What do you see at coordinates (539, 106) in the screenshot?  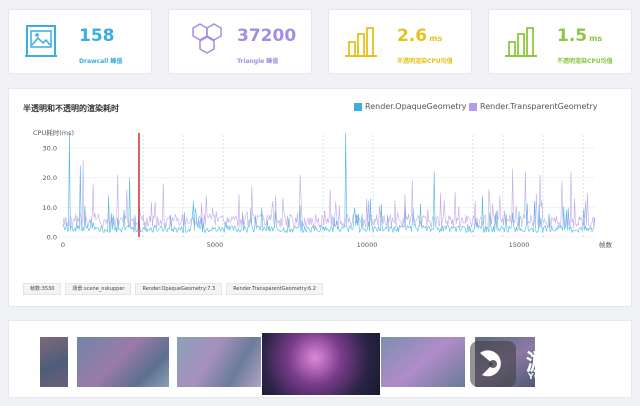 I see `legend-label: Render.TransparentGeometry` at bounding box center [539, 106].